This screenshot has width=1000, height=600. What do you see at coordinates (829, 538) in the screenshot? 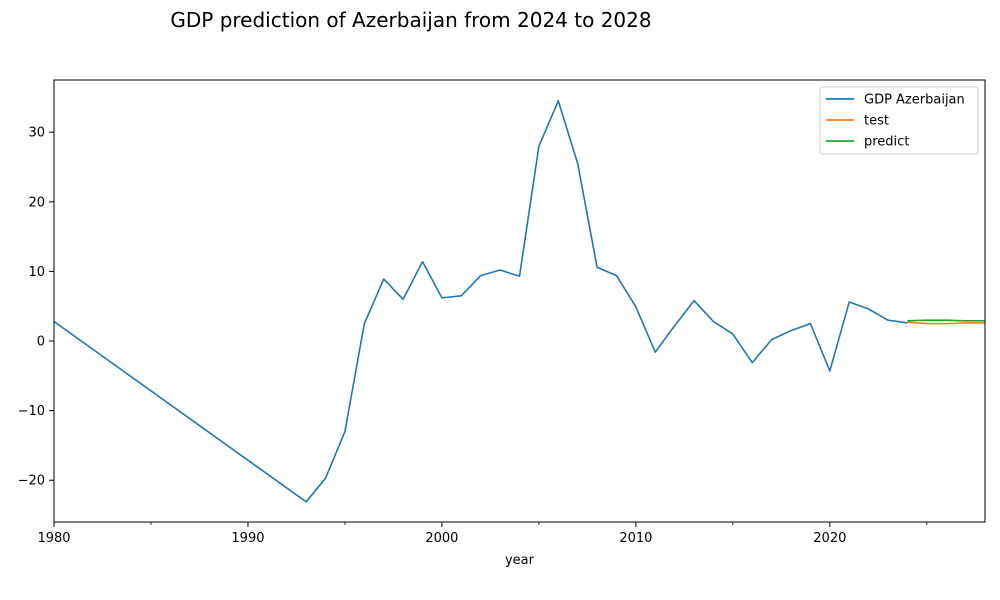
I see `x-tick-label: 2020` at bounding box center [829, 538].